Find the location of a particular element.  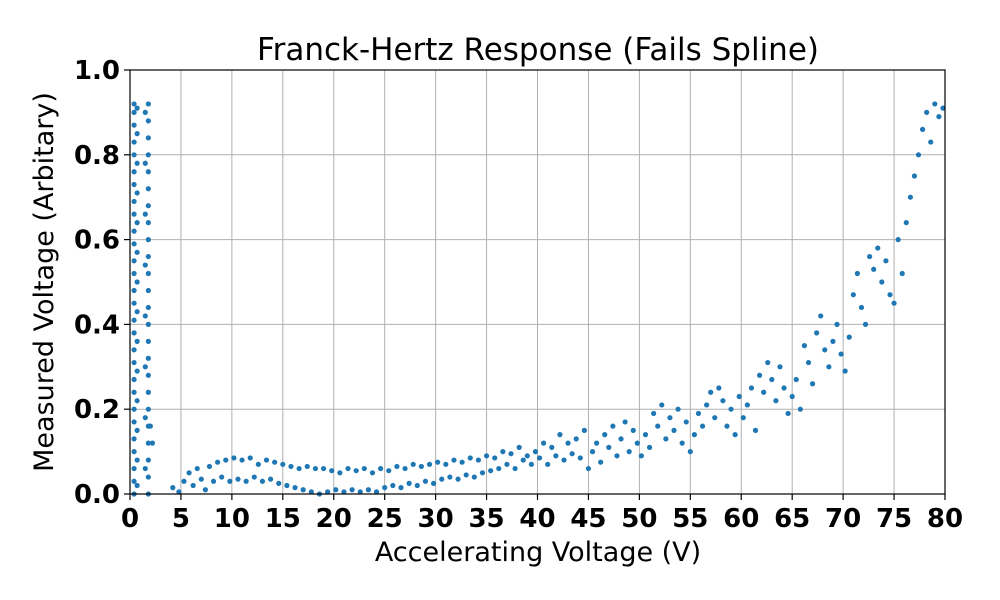

x-tick-label: 5 is located at coordinates (181, 519).